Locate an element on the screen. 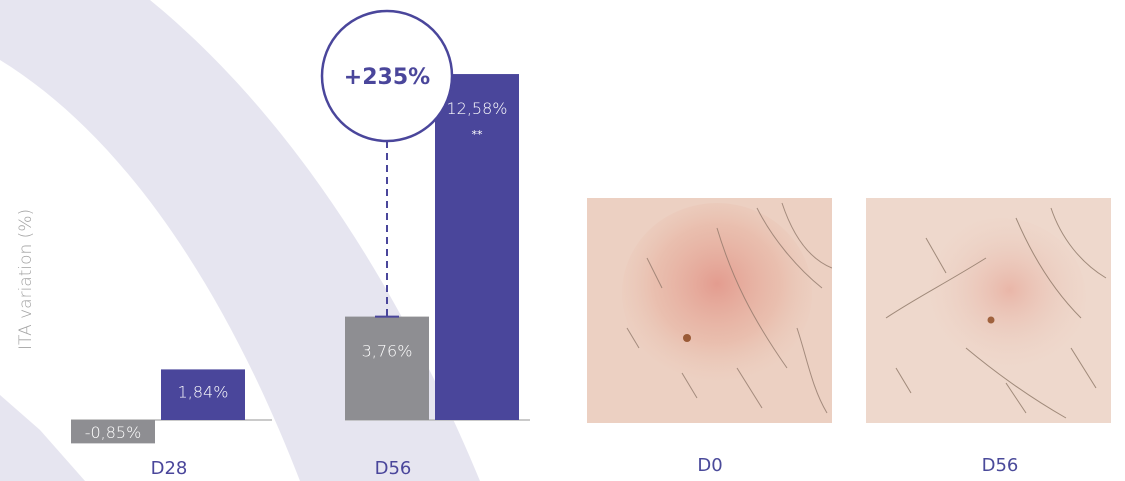 This screenshot has height=481, width=1125. bar-d28-s0 is located at coordinates (113, 432).